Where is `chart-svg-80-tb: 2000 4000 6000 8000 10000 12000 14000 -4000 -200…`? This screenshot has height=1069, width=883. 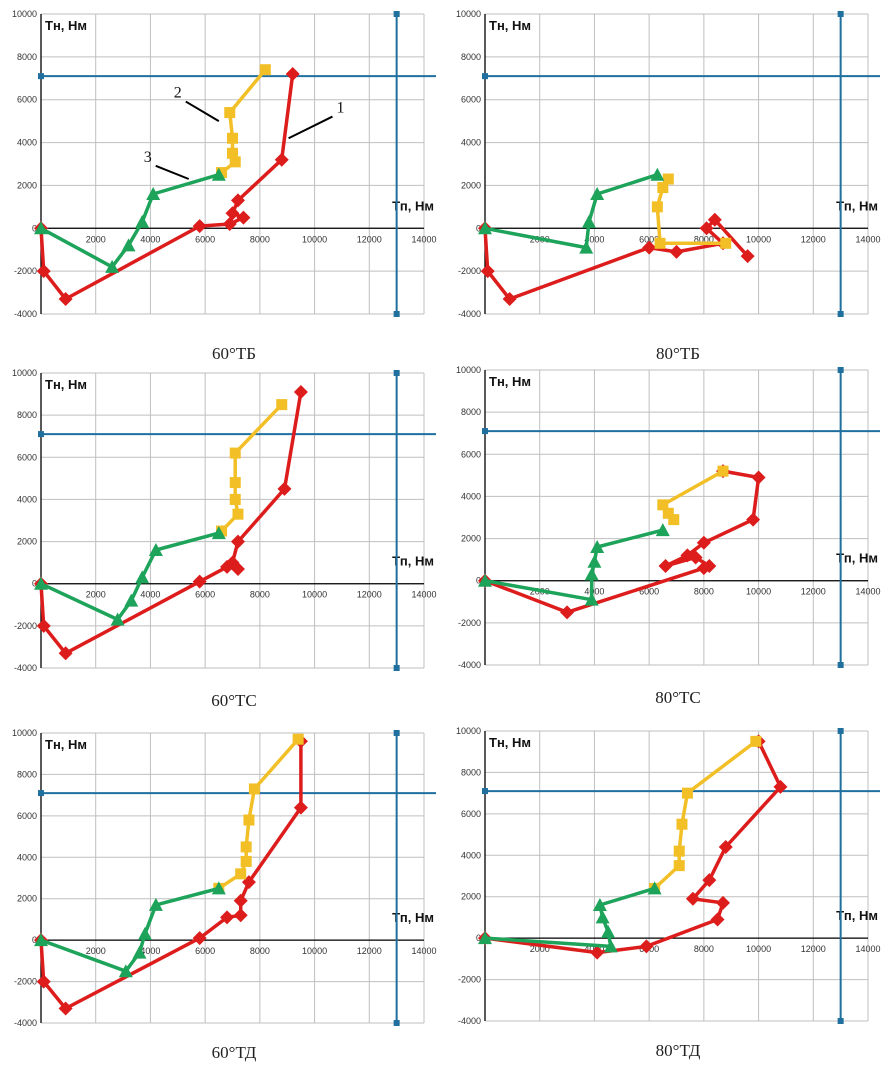 chart-svg-80-tb: 2000 4000 6000 8000 10000 12000 14000 -4000 -200… is located at coordinates (668, 164).